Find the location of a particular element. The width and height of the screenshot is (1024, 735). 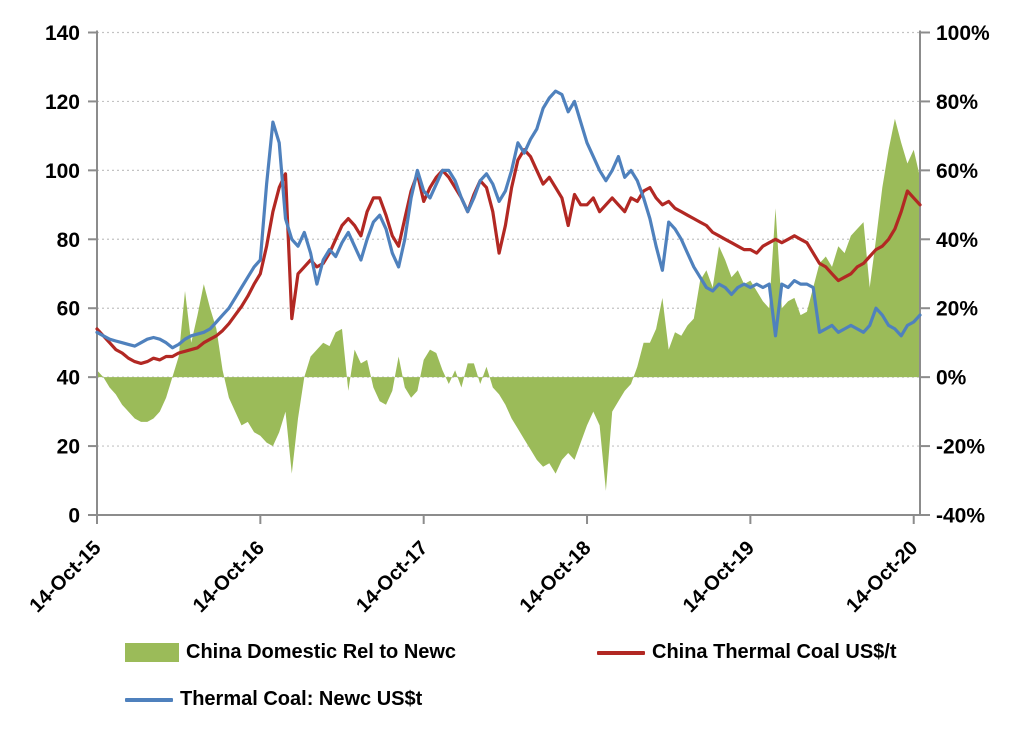

legend-label: Thermal Coal: Newc US$t is located at coordinates (301, 699).